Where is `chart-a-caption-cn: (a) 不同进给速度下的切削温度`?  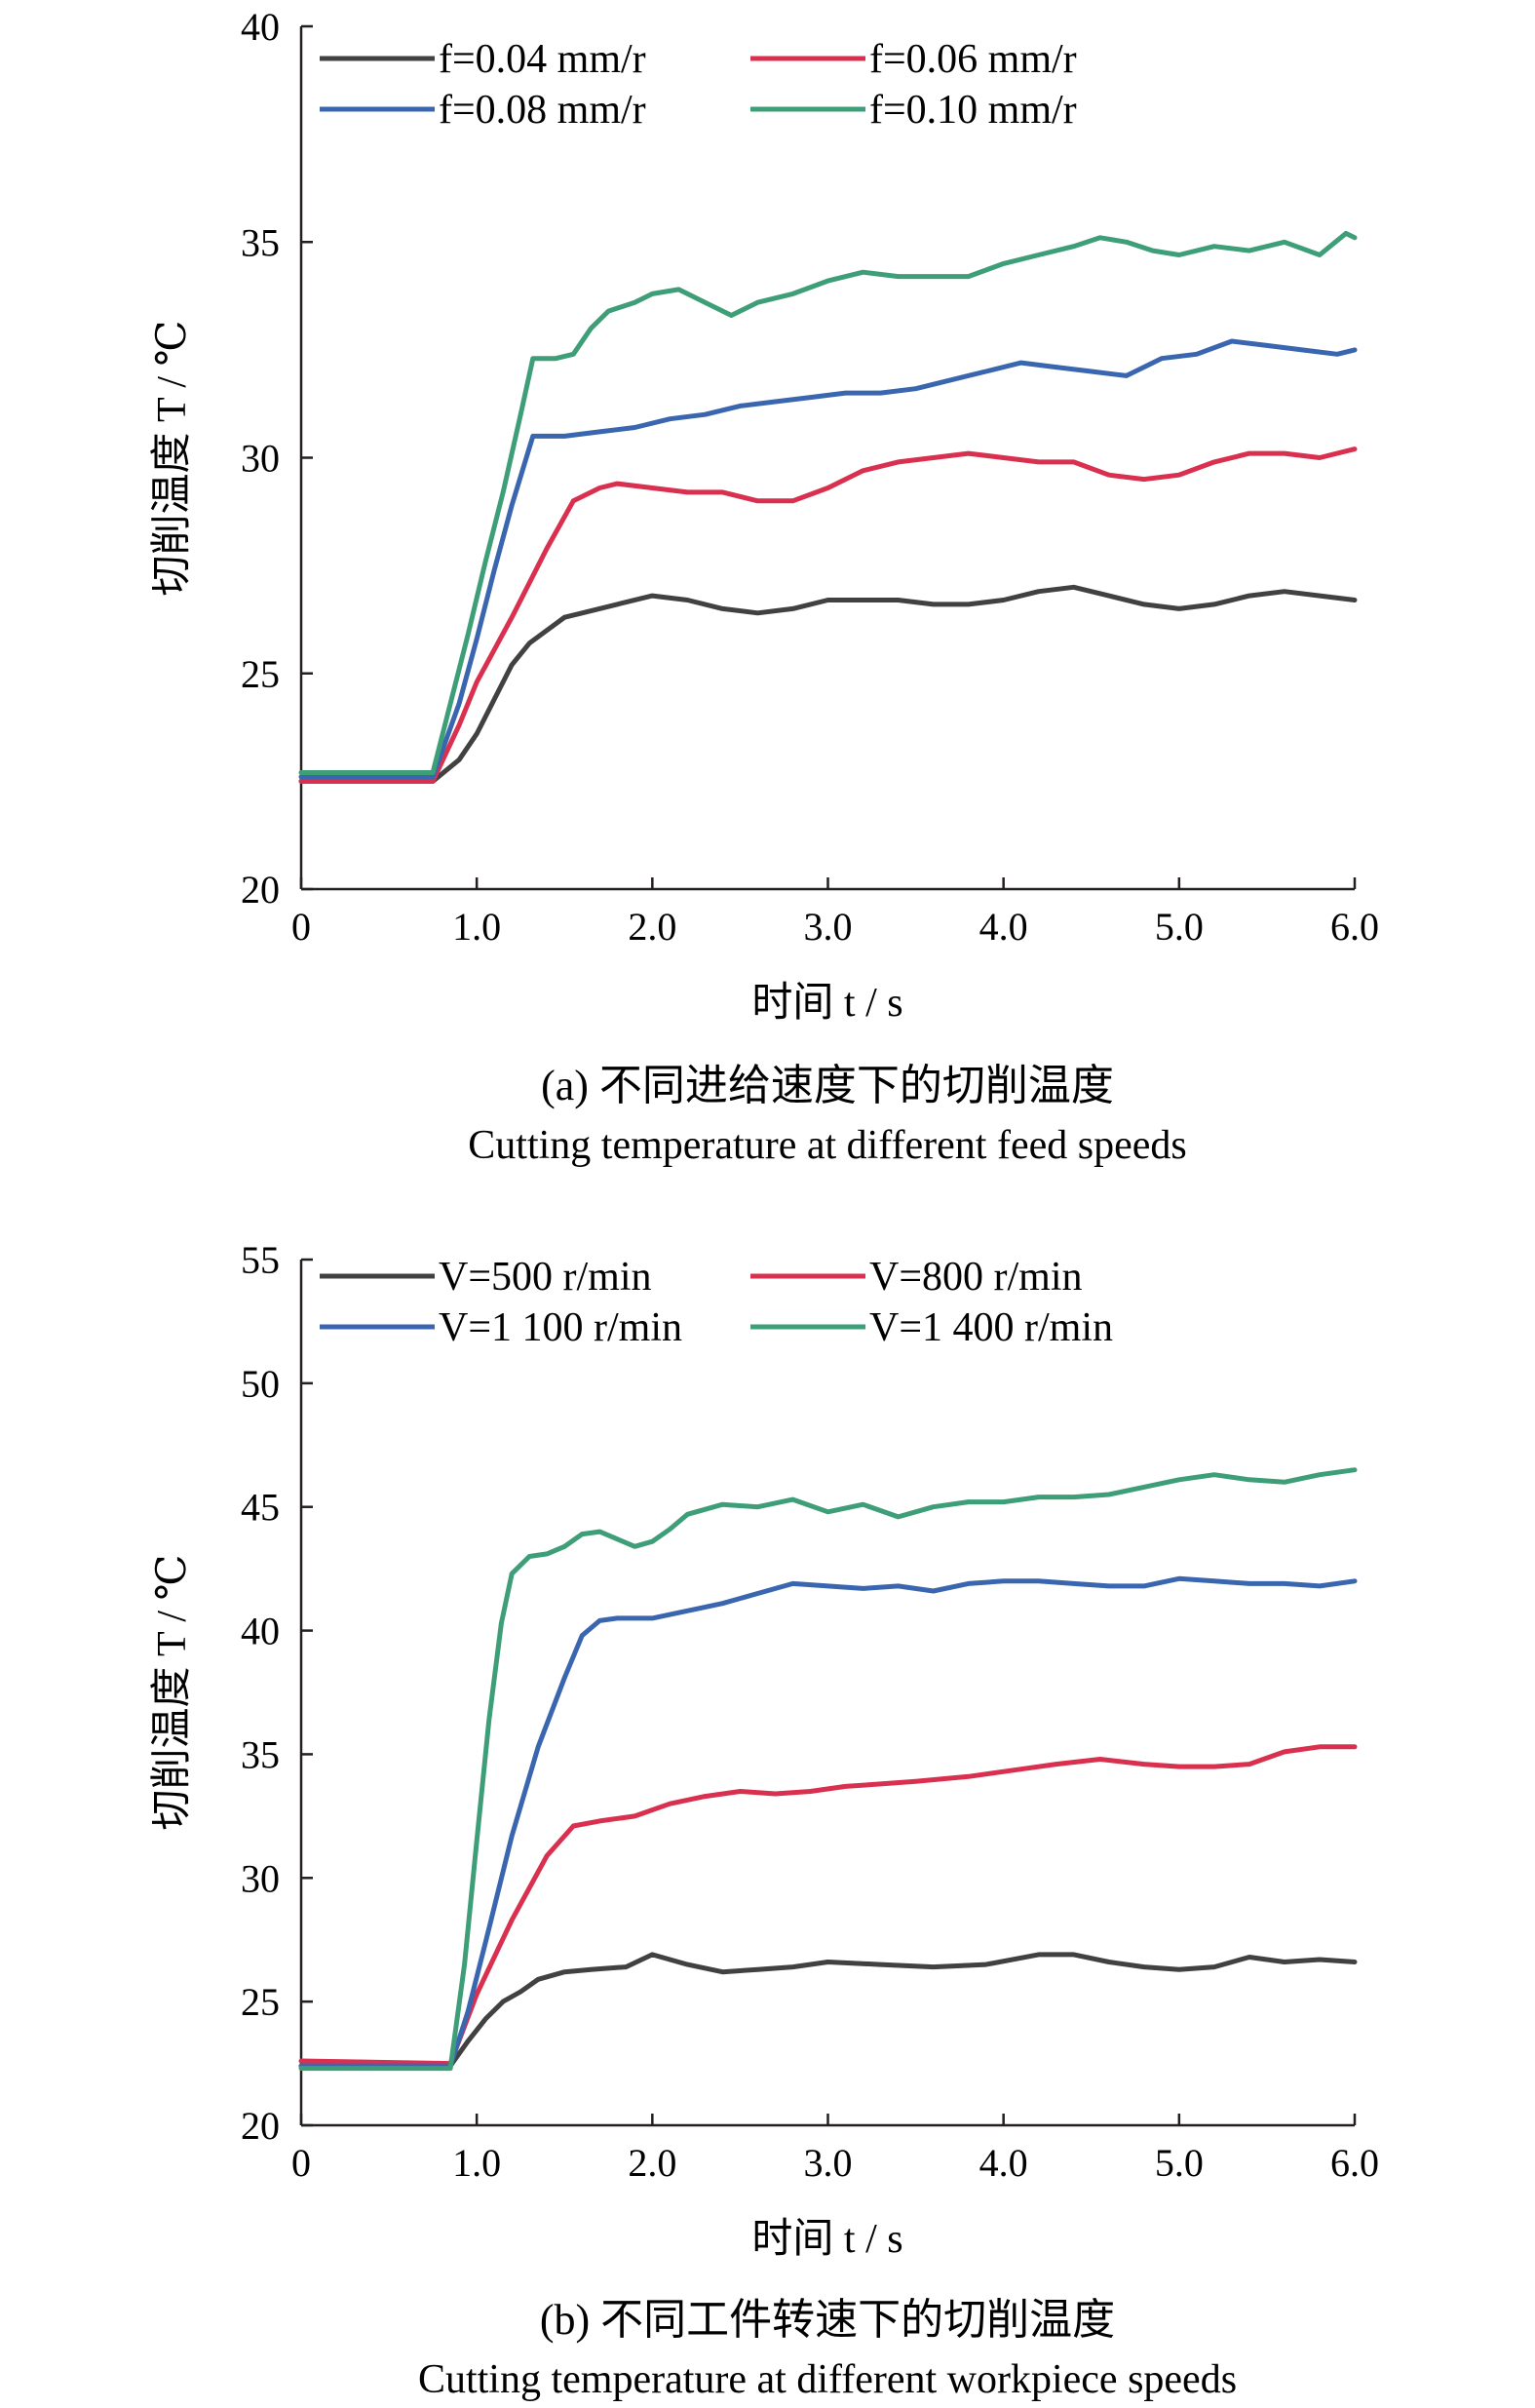 chart-a-caption-cn: (a) 不同进给速度下的切削温度 is located at coordinates (827, 1085).